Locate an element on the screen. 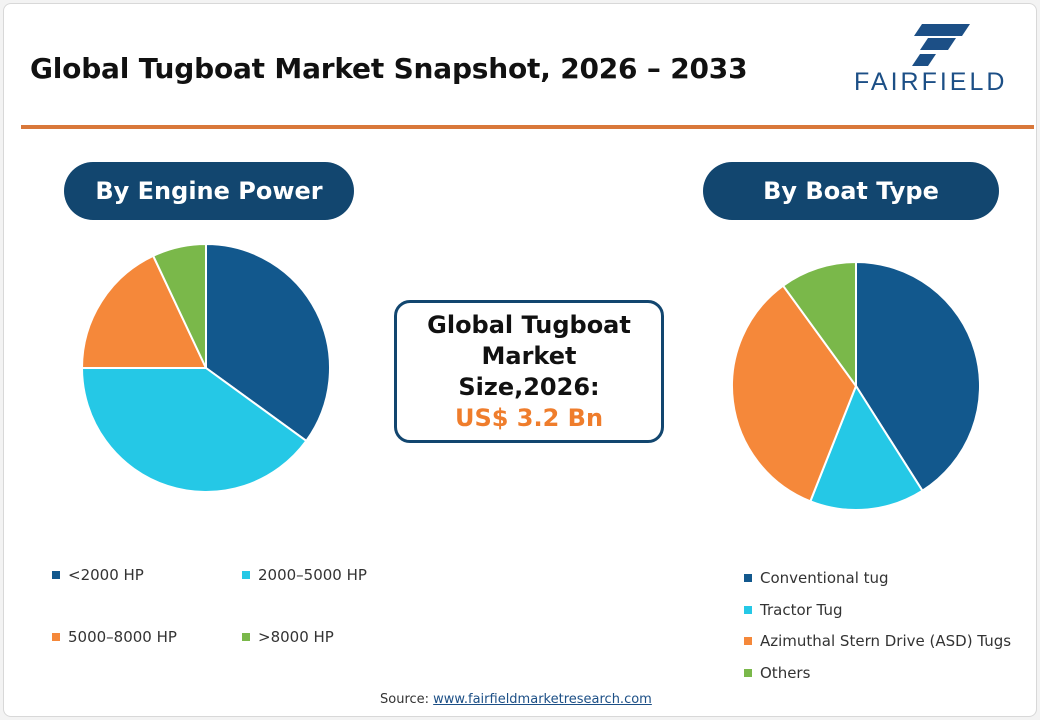  market-size-title: Global Tugboat Market Size,2026: is located at coordinates (529, 355).